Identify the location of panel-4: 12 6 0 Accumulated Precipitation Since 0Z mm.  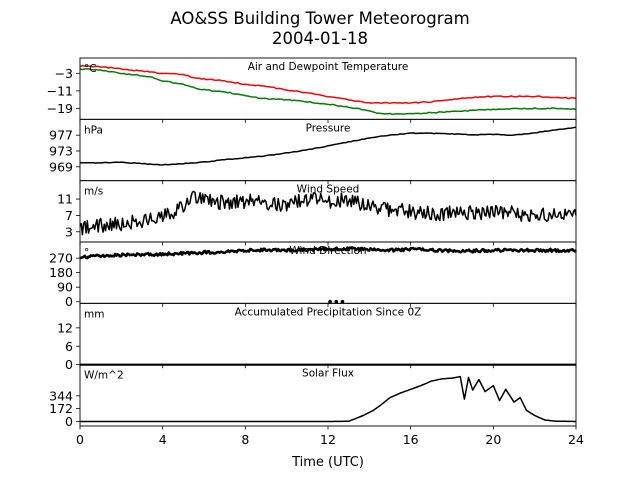
(317, 337).